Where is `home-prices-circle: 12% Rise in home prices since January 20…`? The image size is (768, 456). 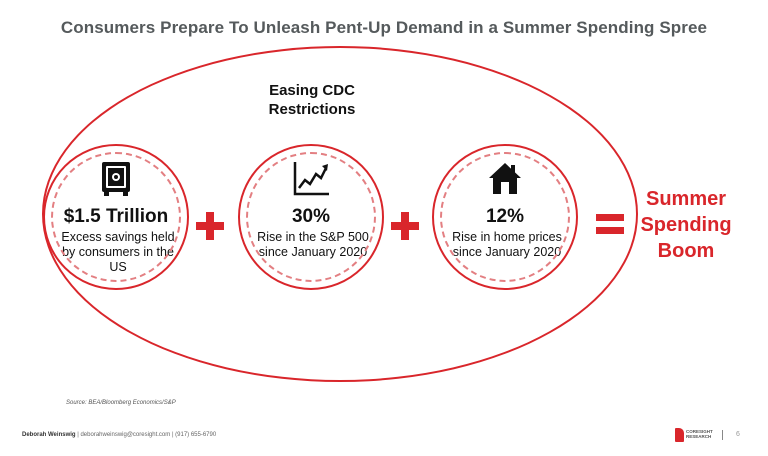 home-prices-circle: 12% Rise in home prices since January 20… is located at coordinates (505, 217).